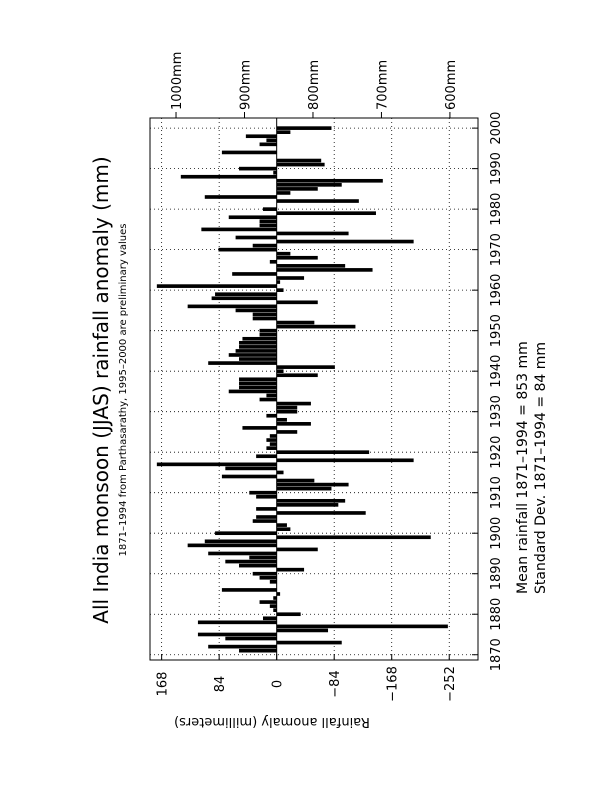  I want to click on x-tick-label: 1880, so click(496, 614).